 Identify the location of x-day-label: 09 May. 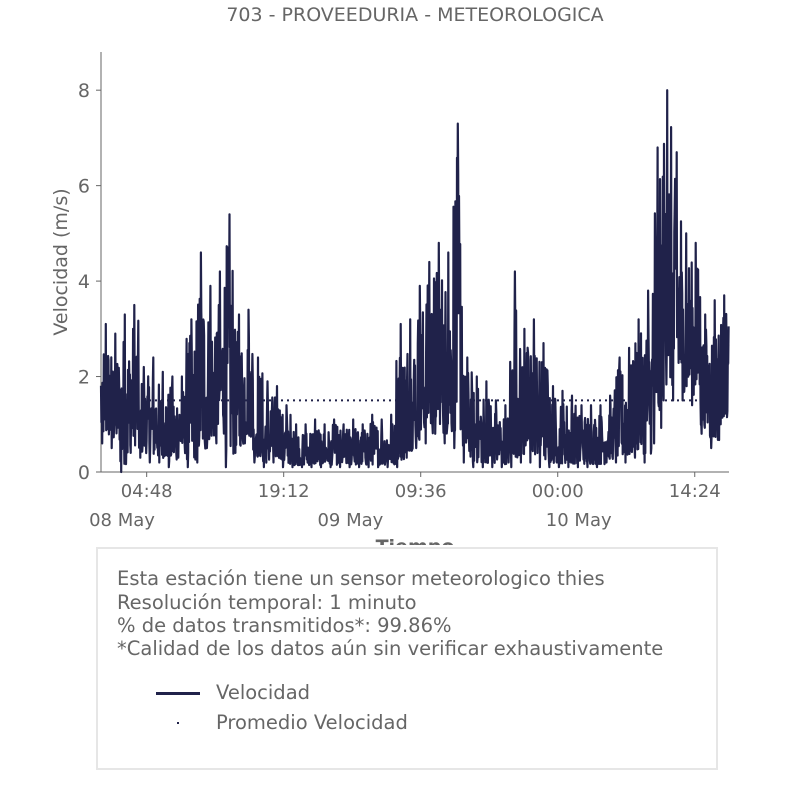
(350, 520).